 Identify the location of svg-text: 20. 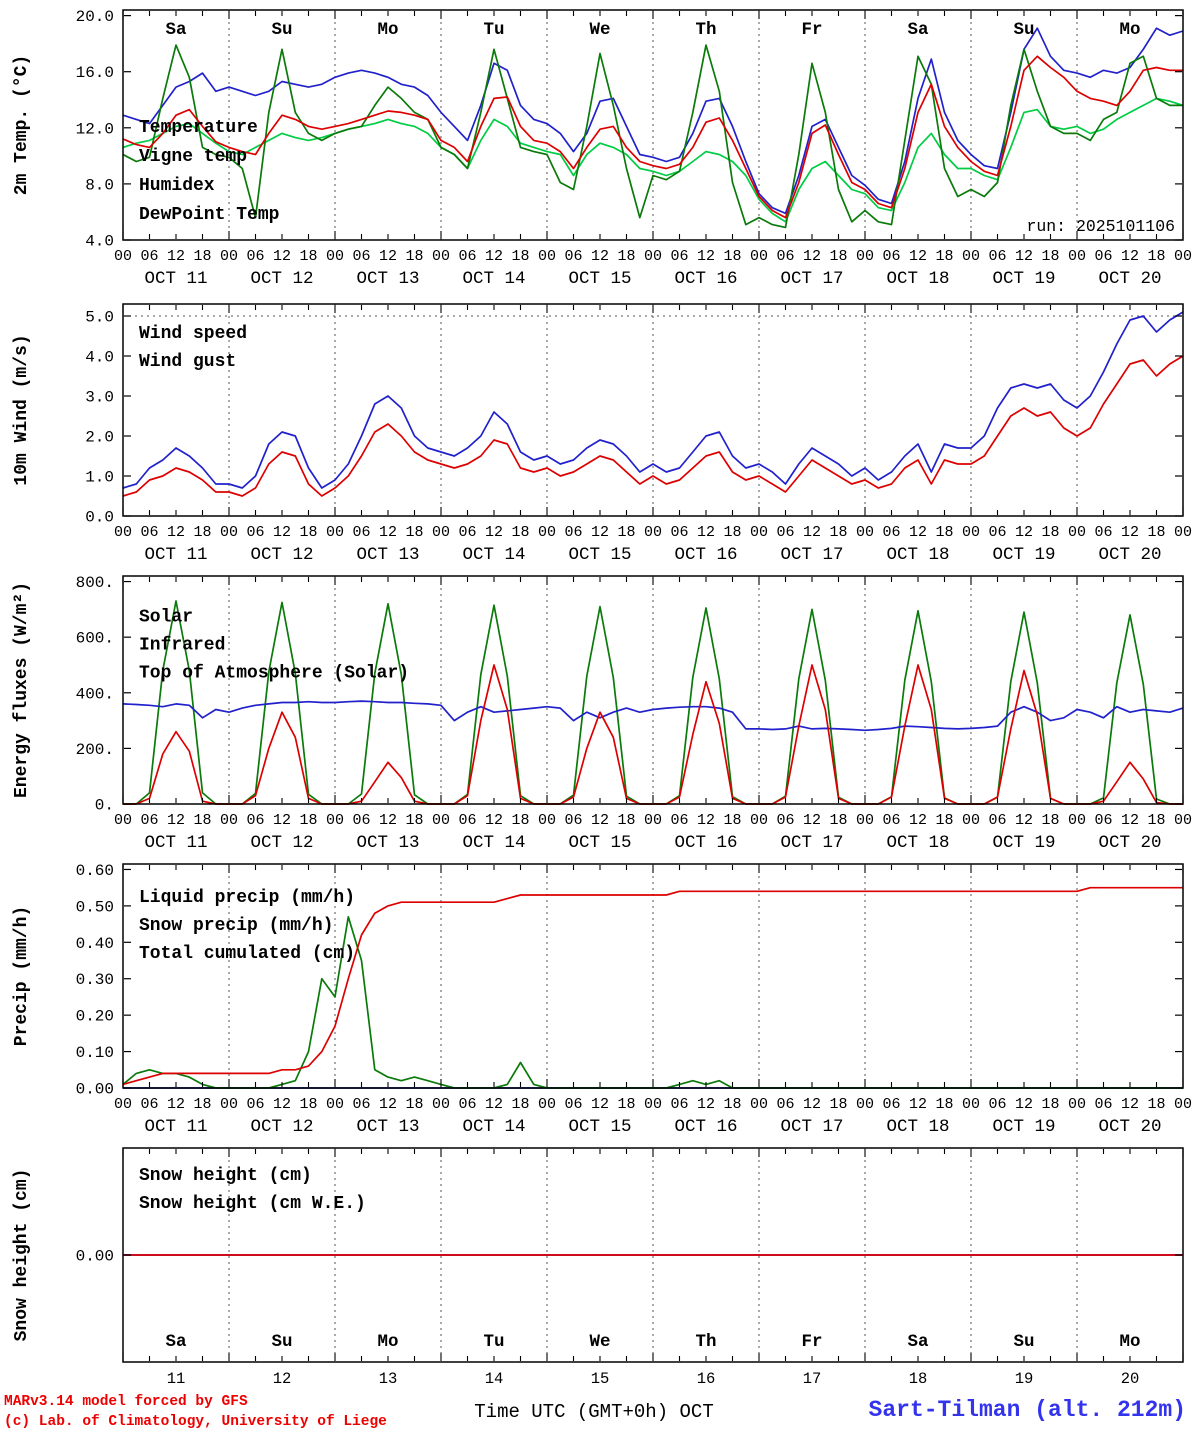
(1130, 1379).